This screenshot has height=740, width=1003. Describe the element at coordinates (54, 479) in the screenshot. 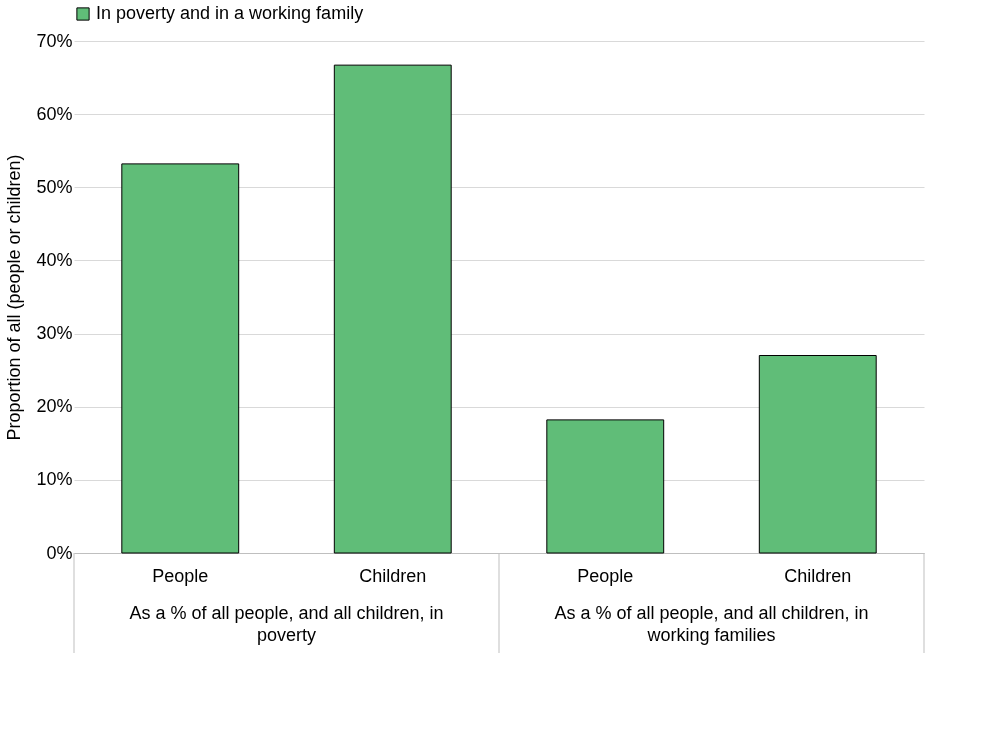

I see `y-tick-label: 10%` at that location.